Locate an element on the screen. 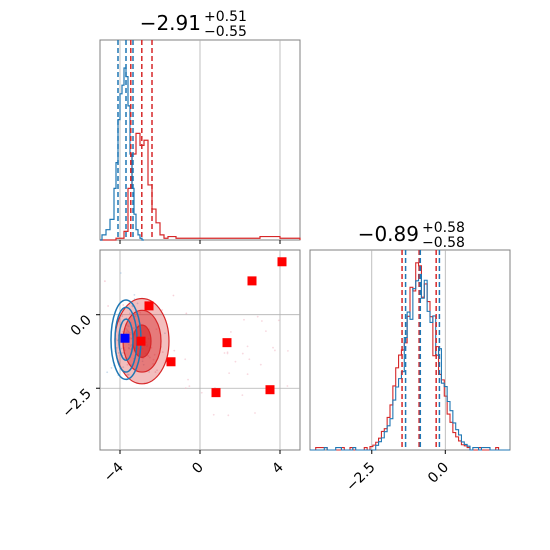 The width and height of the screenshot is (550, 550). title-param2-sub: −0.58 is located at coordinates (443, 243).